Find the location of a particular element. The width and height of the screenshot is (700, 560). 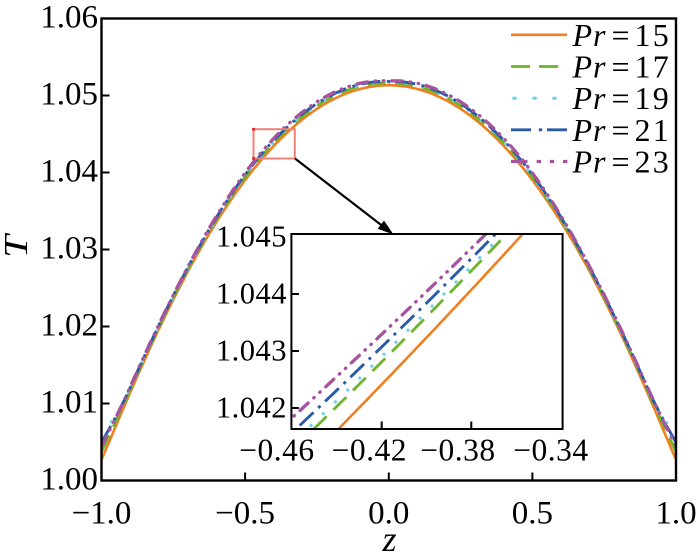

svg-text:Pr=15: Pr = 15 is located at coordinates (621, 35).